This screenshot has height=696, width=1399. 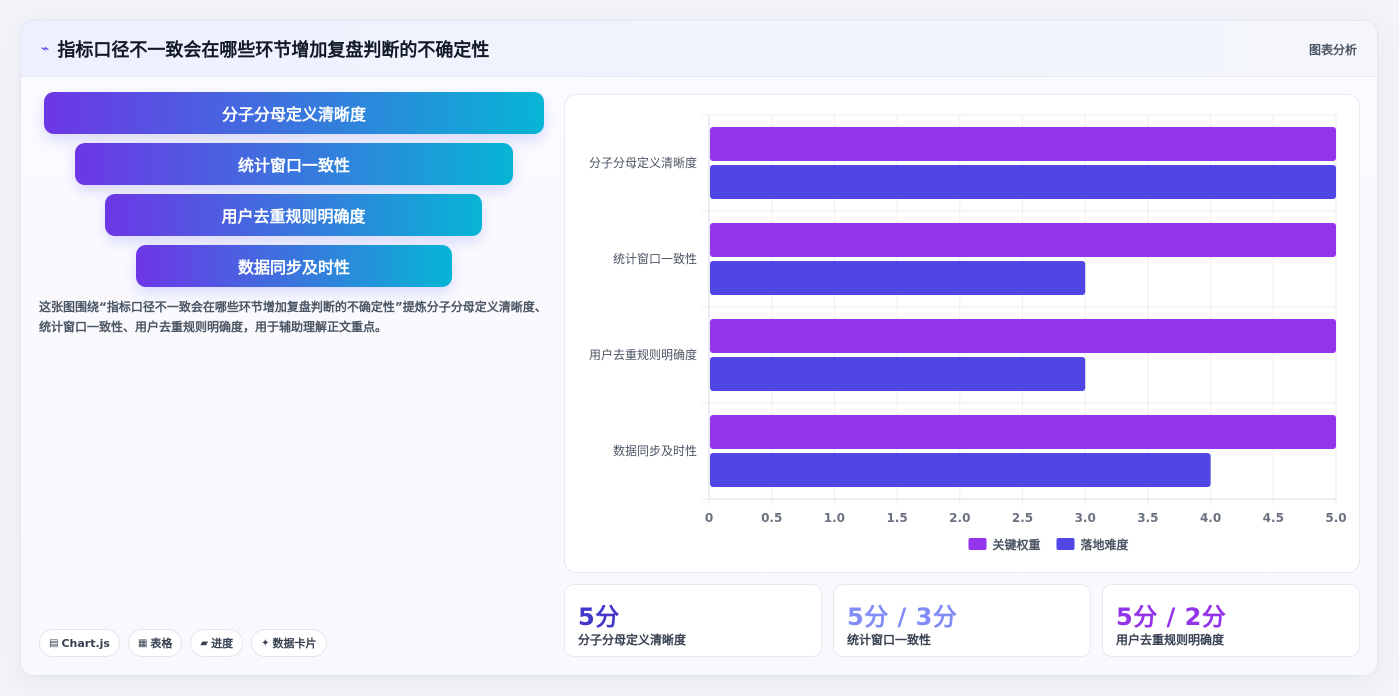 What do you see at coordinates (204, 643) in the screenshot?
I see `progress-icon: ▰` at bounding box center [204, 643].